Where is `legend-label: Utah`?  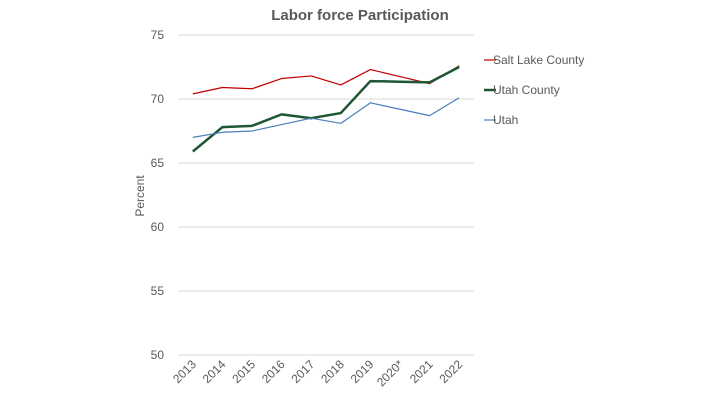
legend-label: Utah is located at coordinates (505, 120).